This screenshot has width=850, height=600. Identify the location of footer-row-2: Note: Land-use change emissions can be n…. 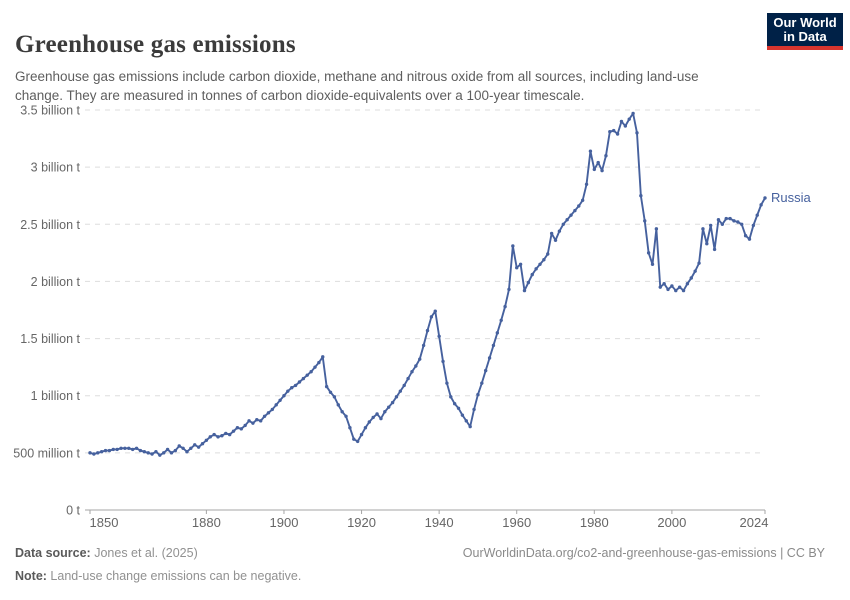
(420, 576).